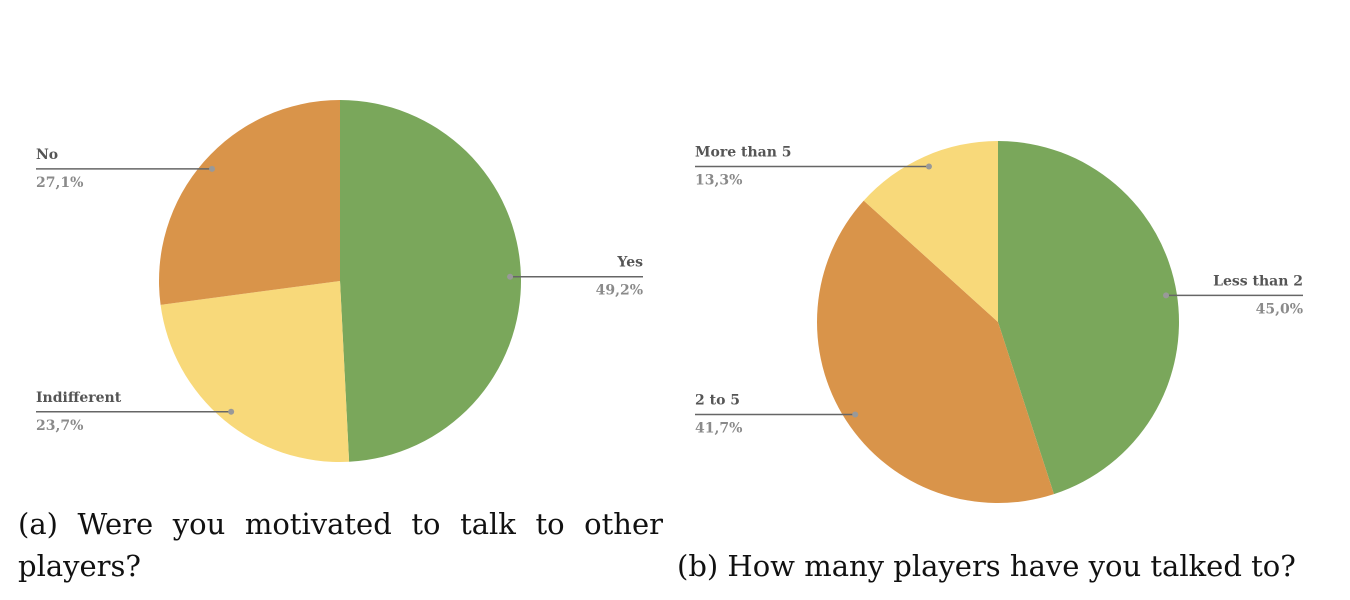 This screenshot has width=1350, height=600. I want to click on slice-value: 23,7%, so click(59, 426).